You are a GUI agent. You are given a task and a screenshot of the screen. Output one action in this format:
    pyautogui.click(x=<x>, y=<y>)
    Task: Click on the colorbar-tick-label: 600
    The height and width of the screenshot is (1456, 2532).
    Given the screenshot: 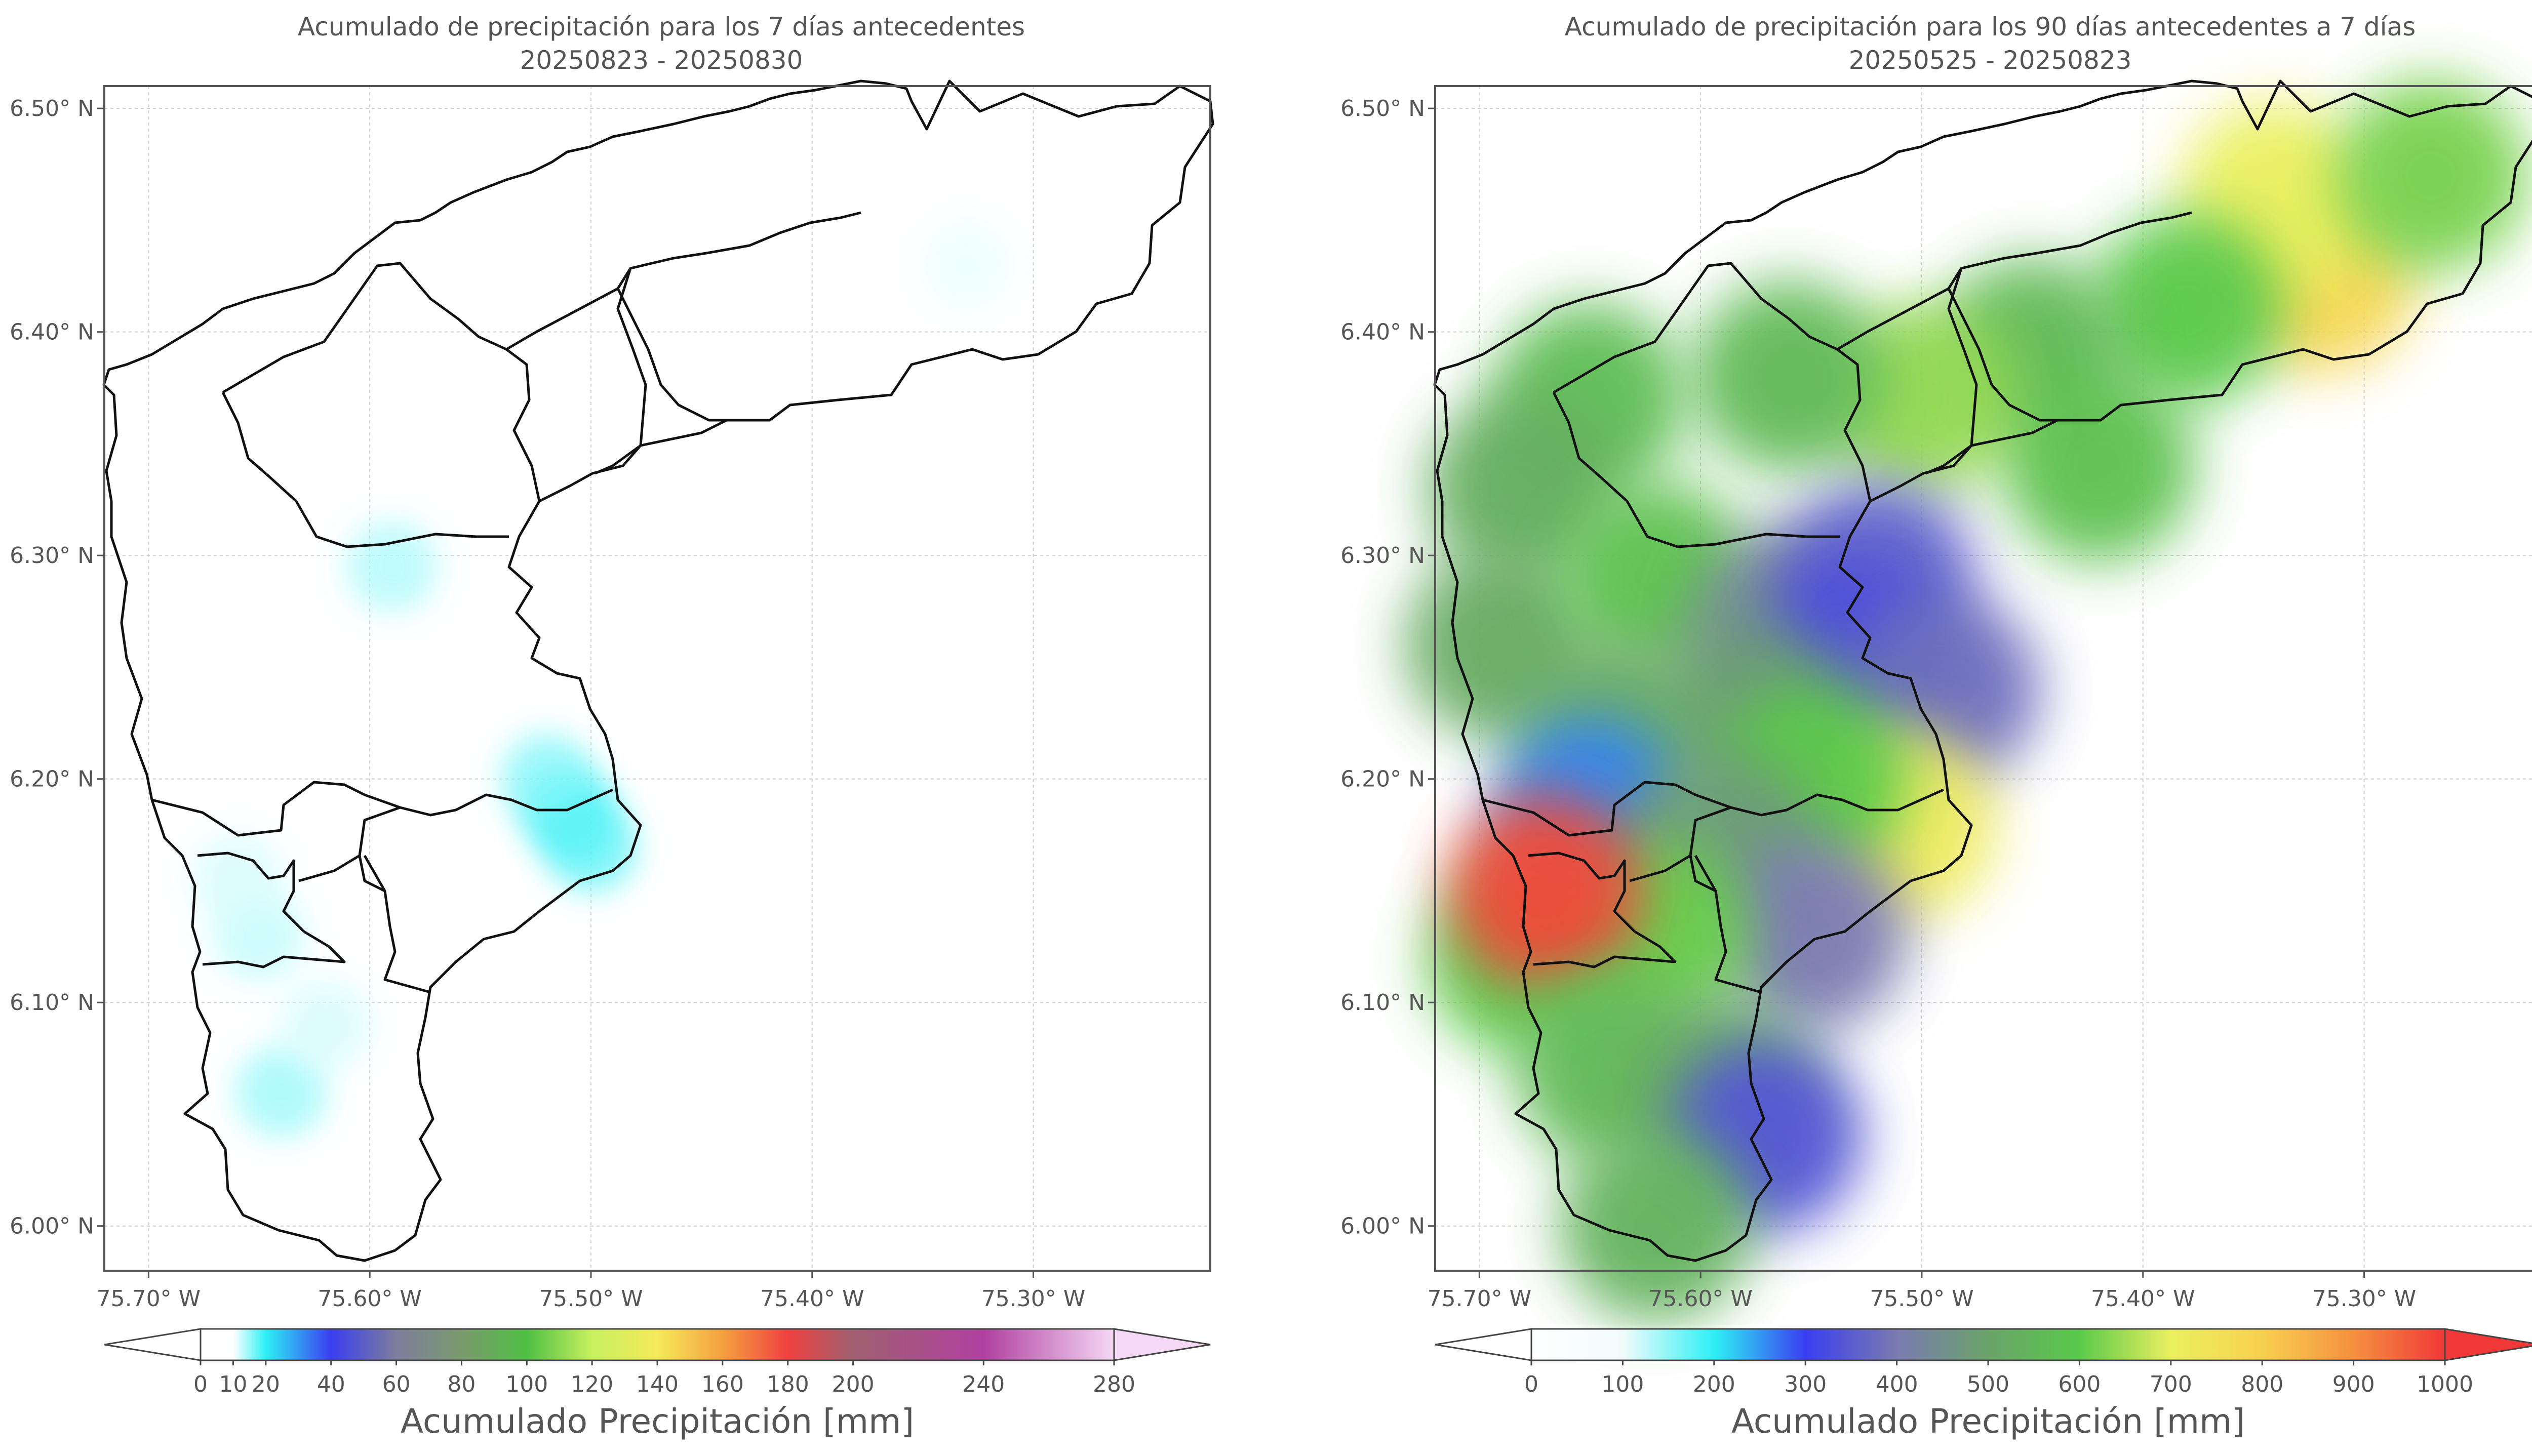 What is the action you would take?
    pyautogui.click(x=2079, y=1384)
    